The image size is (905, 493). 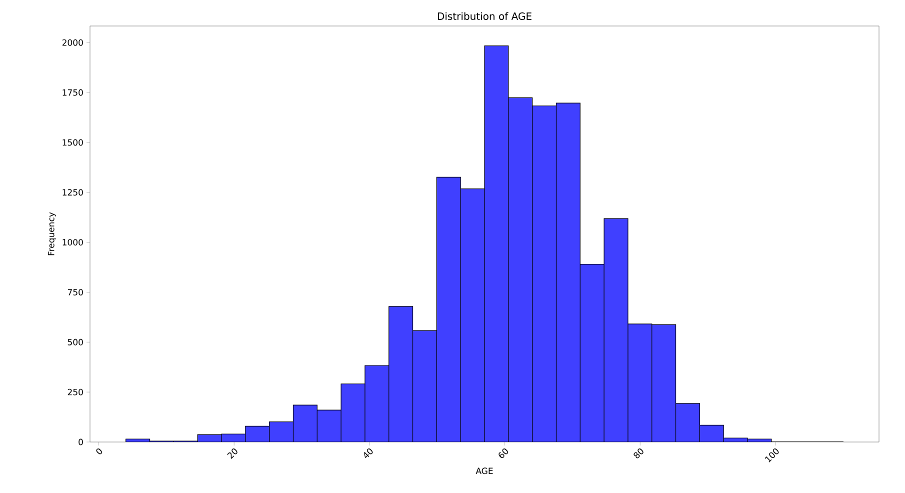 What do you see at coordinates (72, 242) in the screenshot?
I see `y-tick-label: 1000` at bounding box center [72, 242].